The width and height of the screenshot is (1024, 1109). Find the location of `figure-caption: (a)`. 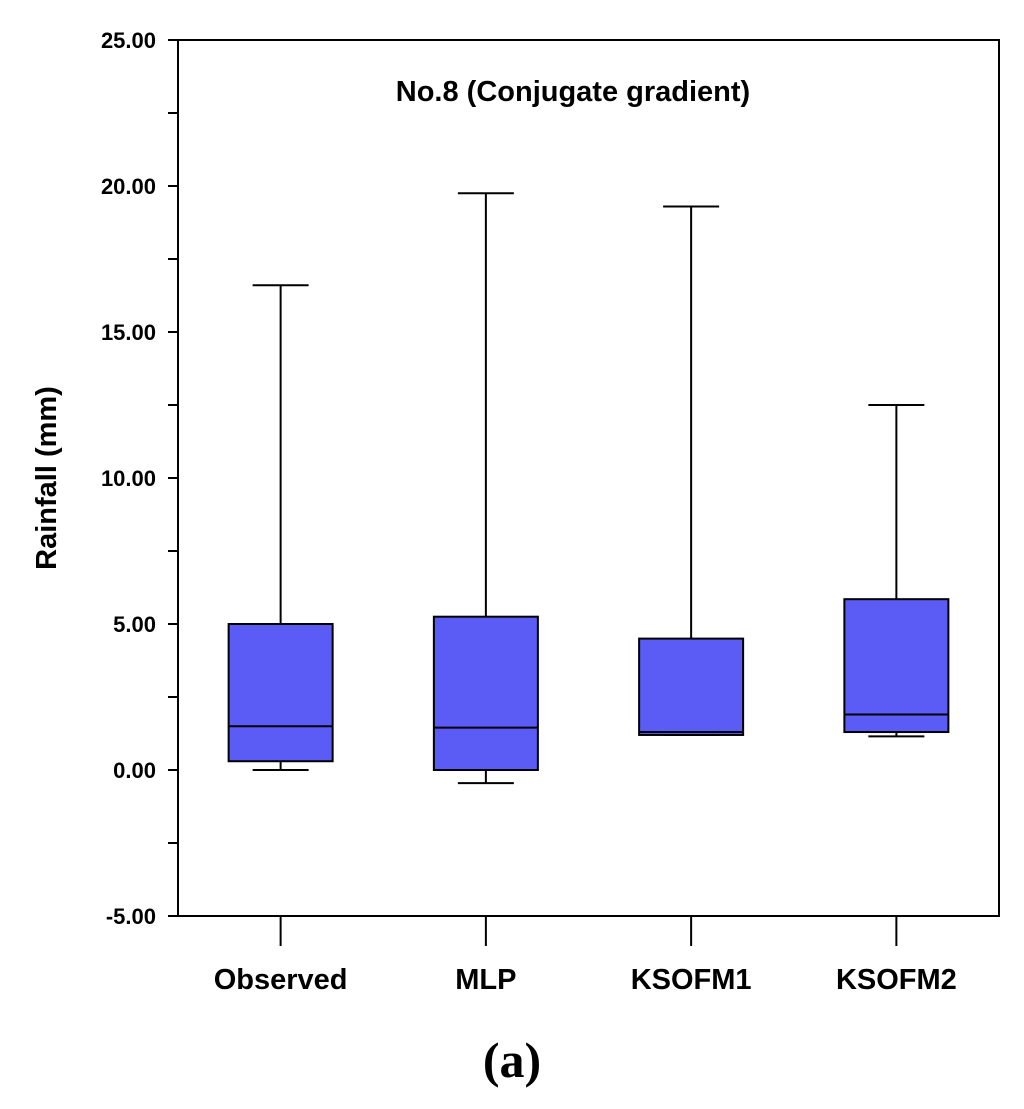

figure-caption: (a) is located at coordinates (512, 1060).